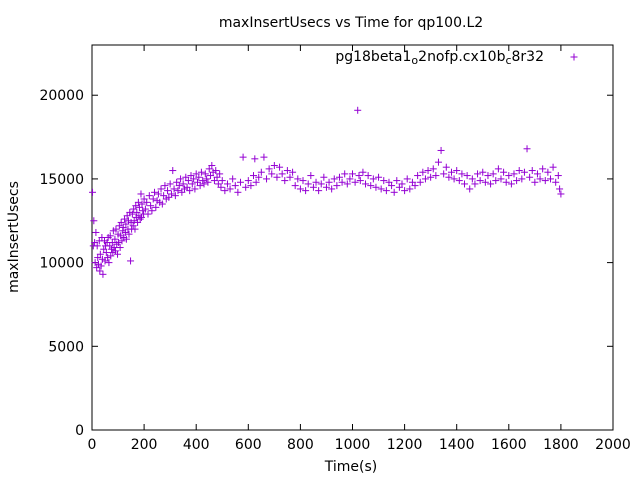 The height and width of the screenshot is (480, 640). Describe the element at coordinates (14, 237) in the screenshot. I see `y-axis-title: maxInsertUsecs` at that location.